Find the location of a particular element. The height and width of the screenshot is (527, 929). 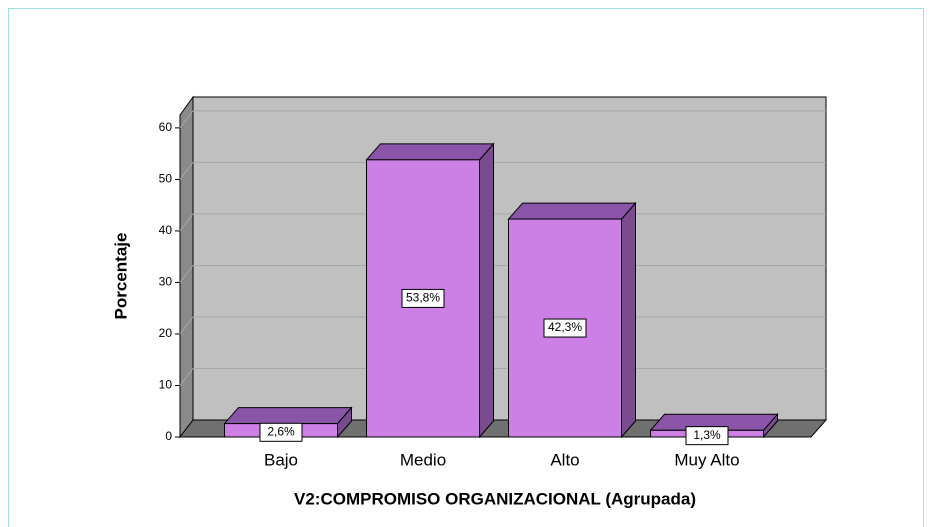

x-tick-label: Alto is located at coordinates (564, 459).